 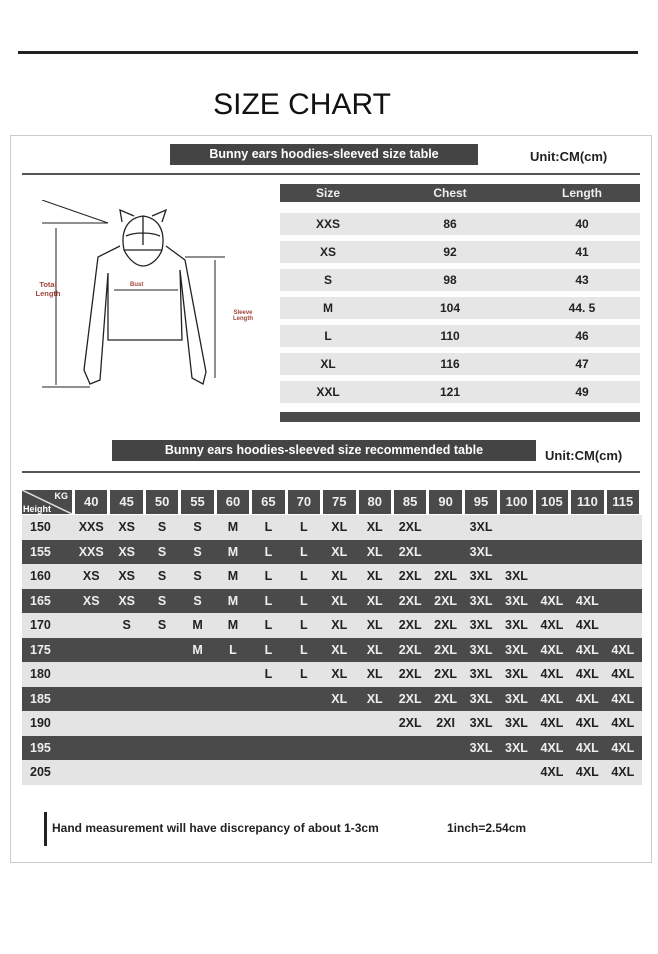 What do you see at coordinates (450, 224) in the screenshot?
I see `size-cell: 86` at bounding box center [450, 224].